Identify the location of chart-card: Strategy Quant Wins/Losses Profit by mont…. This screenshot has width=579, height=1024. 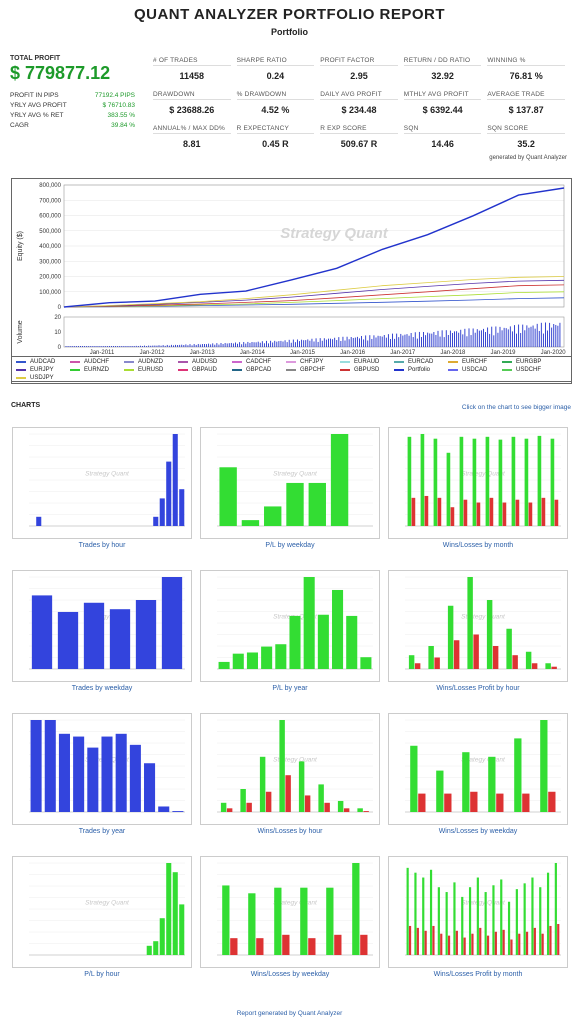
(478, 917).